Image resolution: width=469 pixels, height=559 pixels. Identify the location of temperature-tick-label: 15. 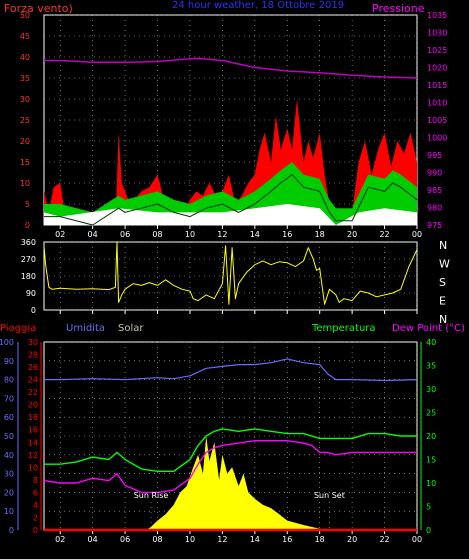
(431, 460).